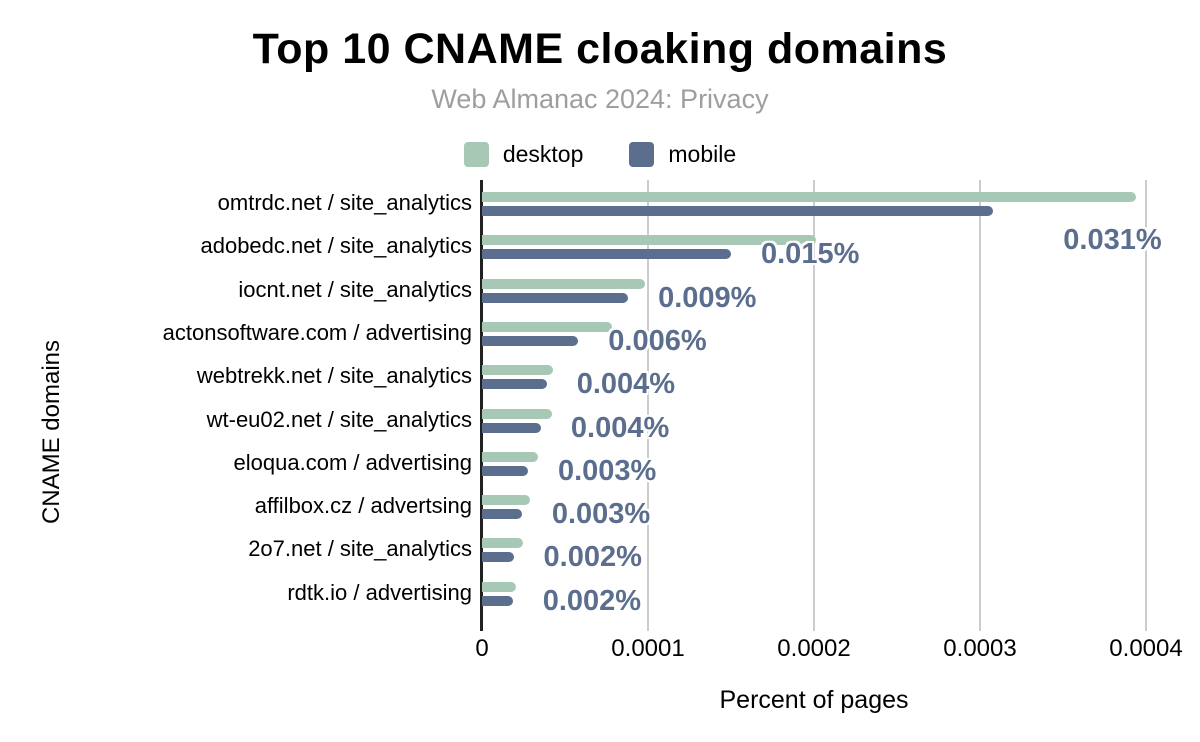  What do you see at coordinates (481, 405) in the screenshot?
I see `y-axis-line` at bounding box center [481, 405].